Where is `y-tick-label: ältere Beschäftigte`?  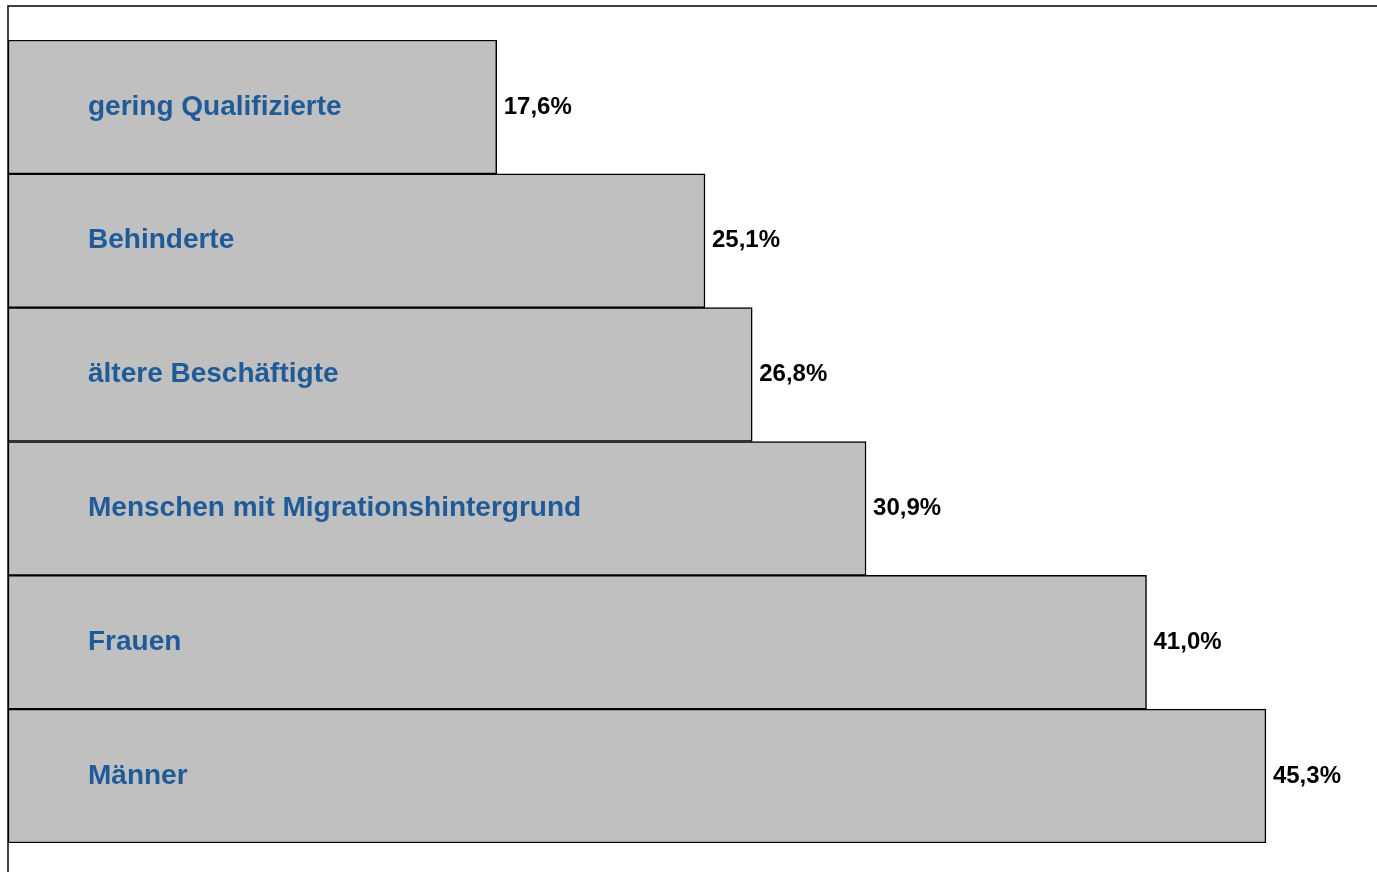 y-tick-label: ältere Beschäftigte is located at coordinates (213, 373).